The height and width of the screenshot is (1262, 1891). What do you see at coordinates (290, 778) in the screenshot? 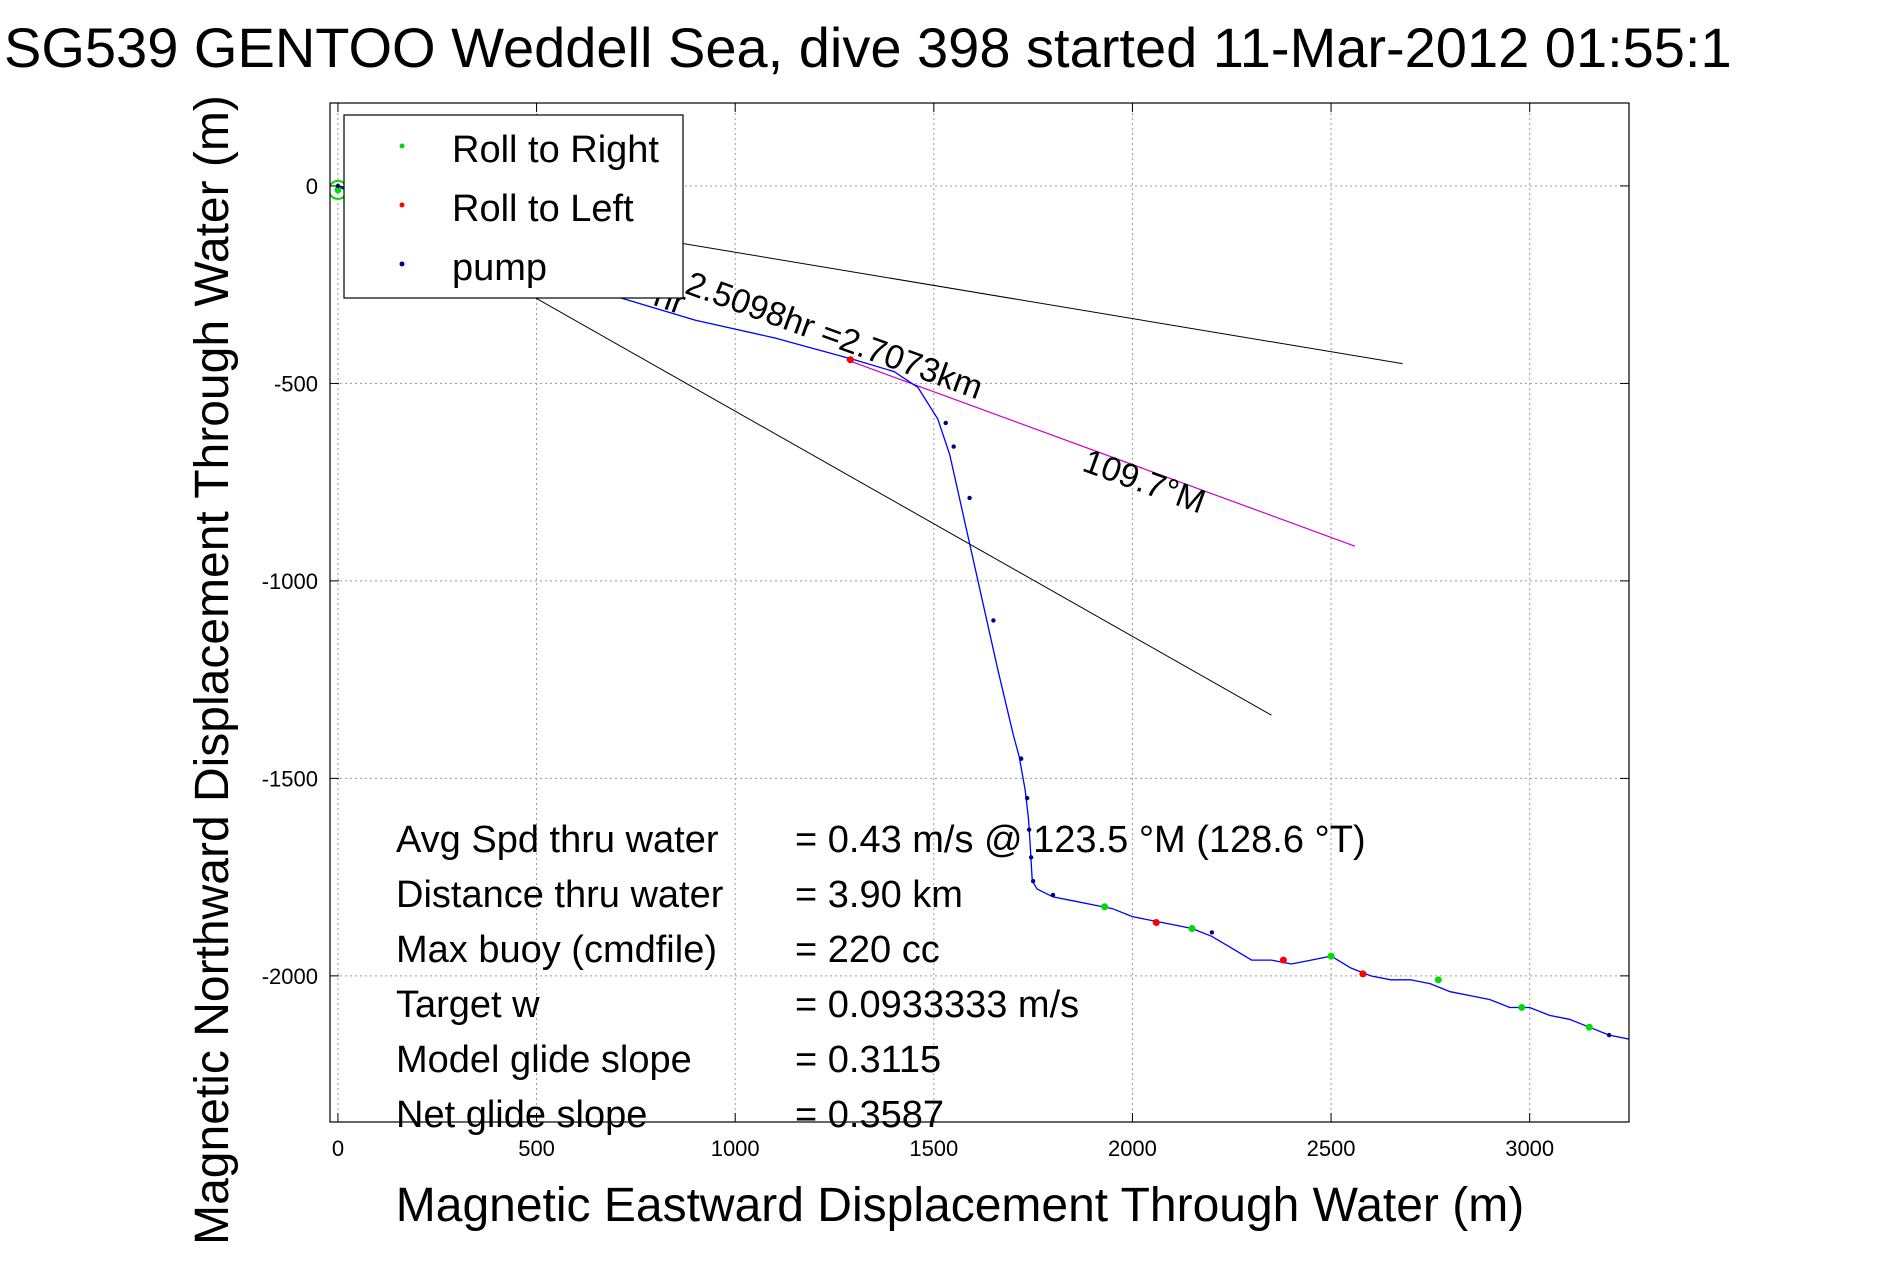
I see `y-tick-label: -1500` at bounding box center [290, 778].